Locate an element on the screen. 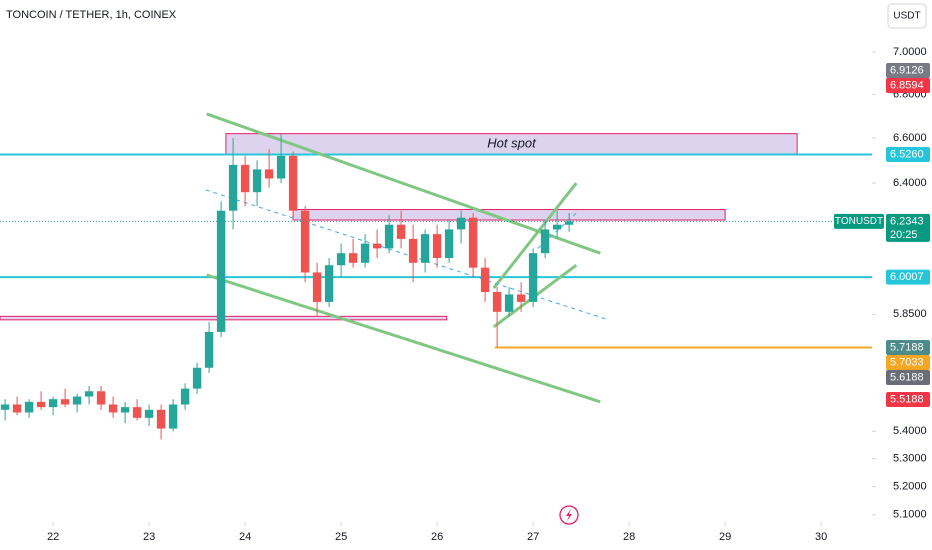 The image size is (932, 550). countdown: 20:25 is located at coordinates (904, 235).